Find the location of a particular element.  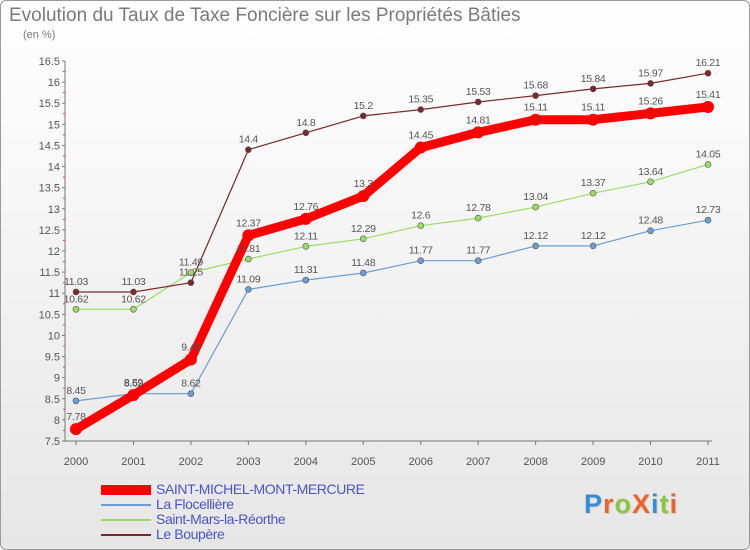

logo-letter: P is located at coordinates (594, 504).